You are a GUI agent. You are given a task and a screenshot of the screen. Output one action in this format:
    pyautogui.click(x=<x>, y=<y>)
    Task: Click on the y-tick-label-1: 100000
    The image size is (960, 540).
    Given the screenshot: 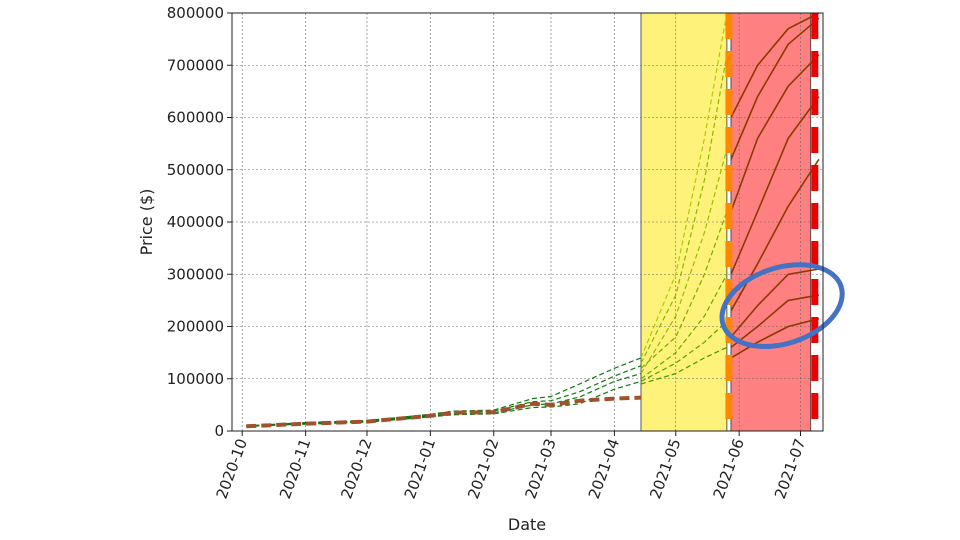 What is the action you would take?
    pyautogui.click(x=195, y=379)
    